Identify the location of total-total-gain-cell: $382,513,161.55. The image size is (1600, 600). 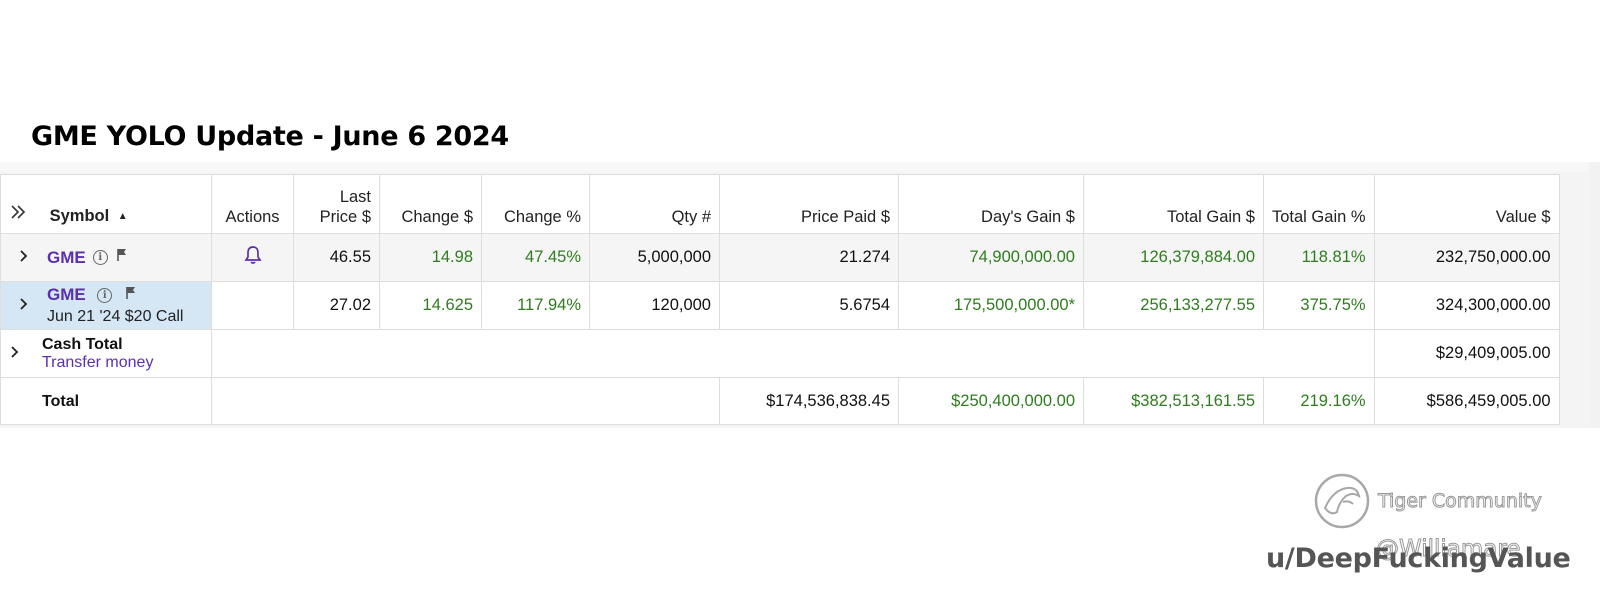
(1173, 401).